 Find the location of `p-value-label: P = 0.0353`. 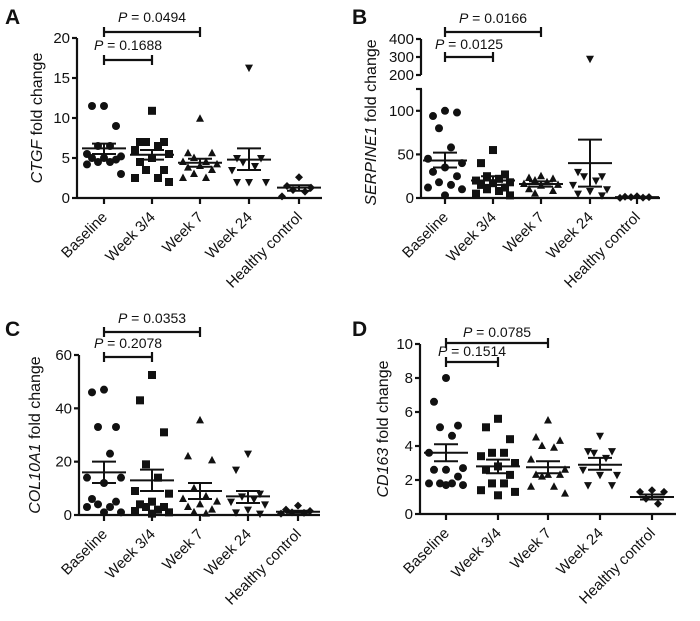

p-value-label: P = 0.0353 is located at coordinates (152, 318).